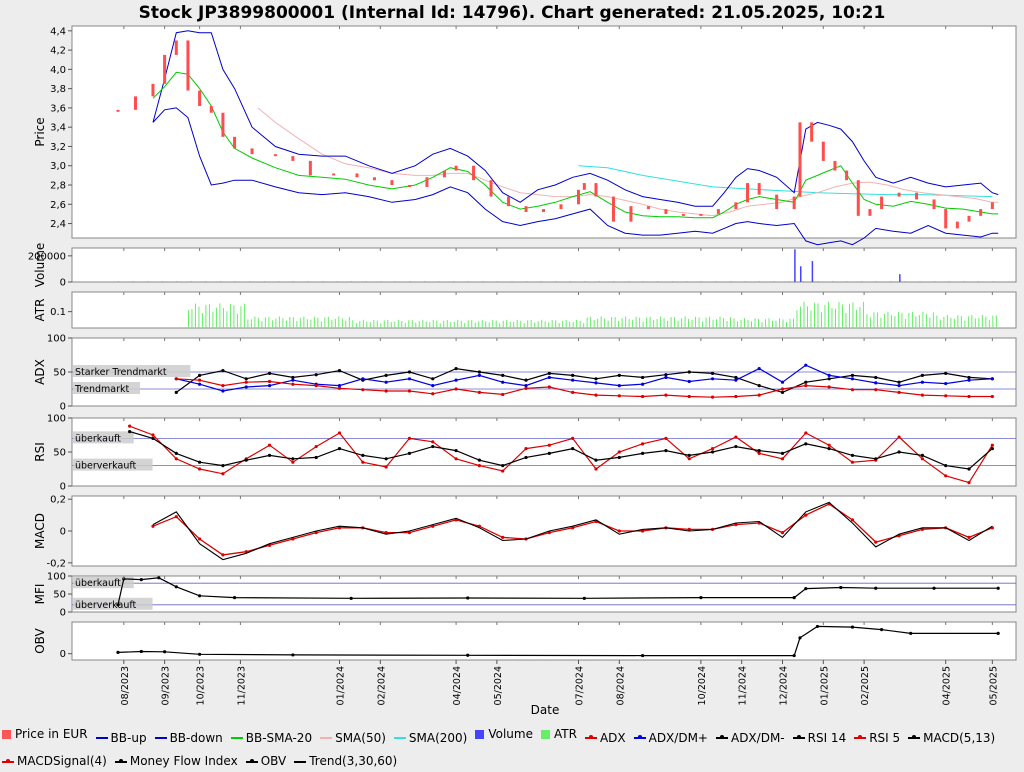  What do you see at coordinates (525, 373) in the screenshot?
I see `panel-adx: 0 50 100 ADX Starker Trendmarkt Trendmarkt` at bounding box center [525, 373].